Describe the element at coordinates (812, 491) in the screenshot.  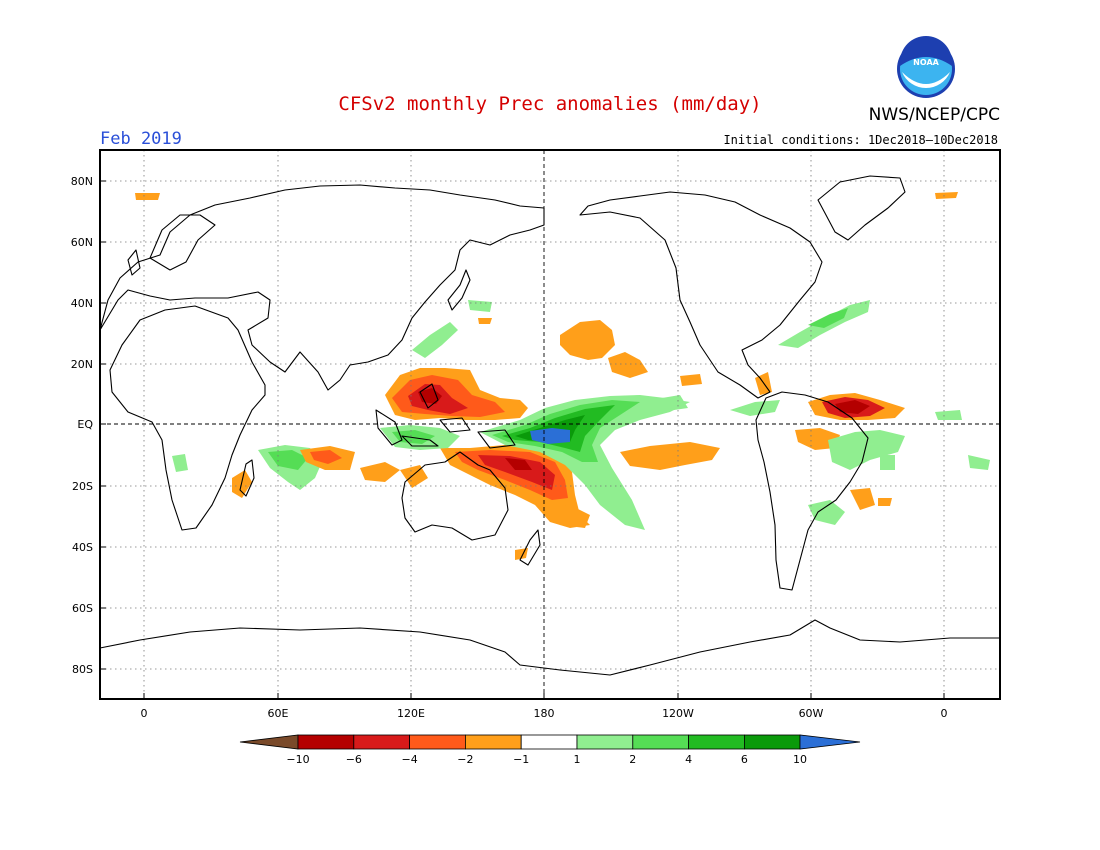
I see `south-america-coast` at that location.